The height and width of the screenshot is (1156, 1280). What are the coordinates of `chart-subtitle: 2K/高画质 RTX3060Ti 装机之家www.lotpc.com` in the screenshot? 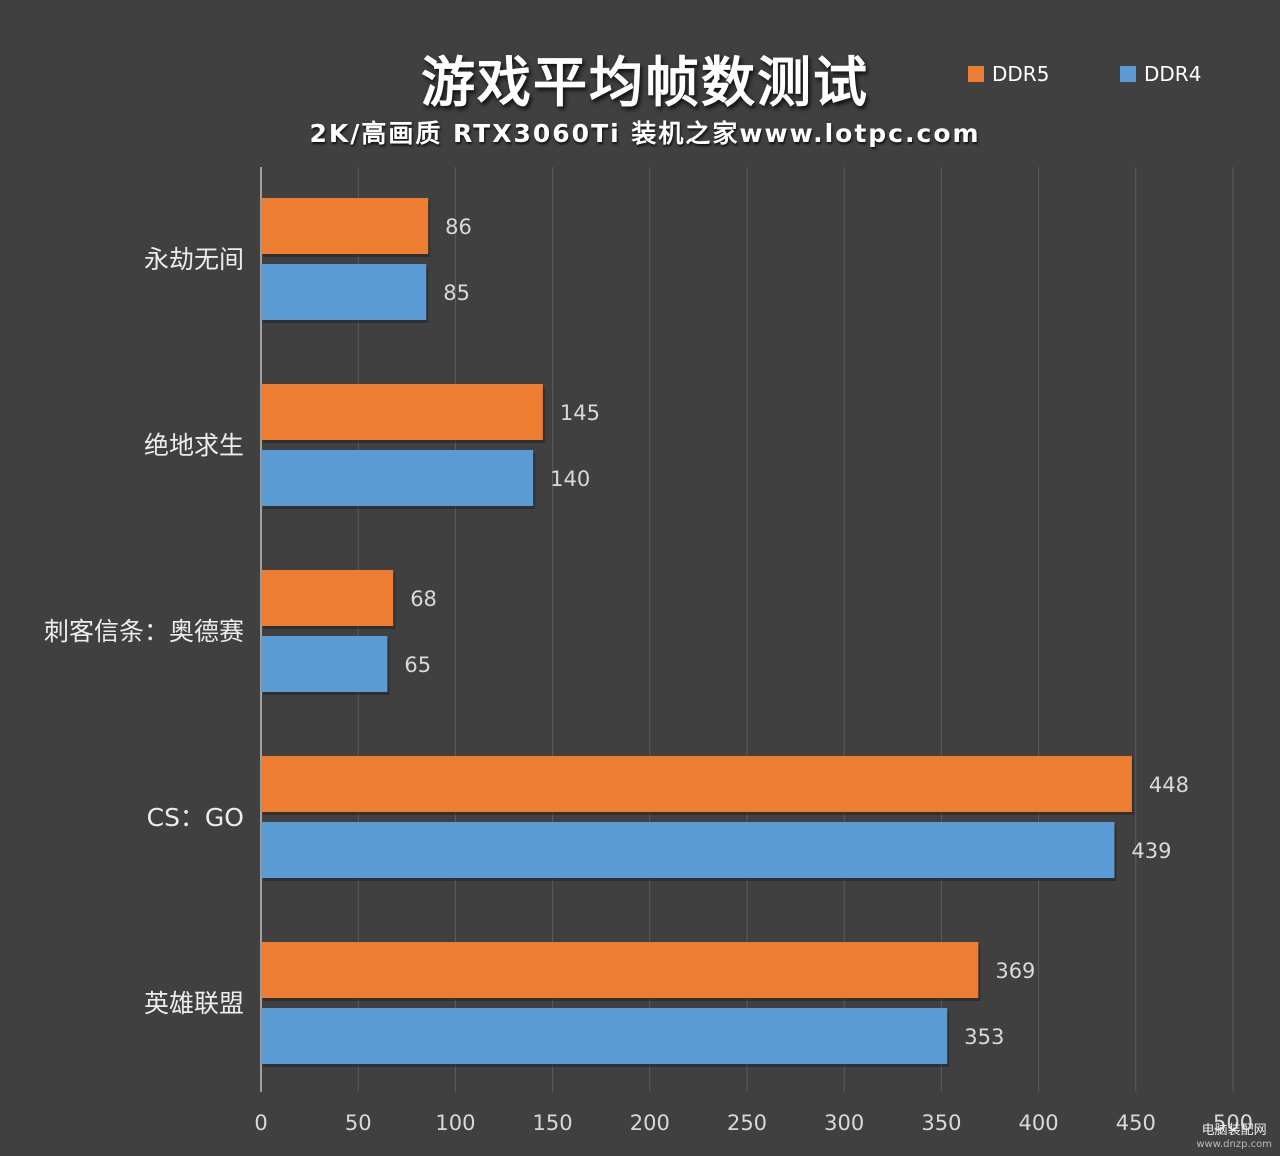 It's located at (645, 133).